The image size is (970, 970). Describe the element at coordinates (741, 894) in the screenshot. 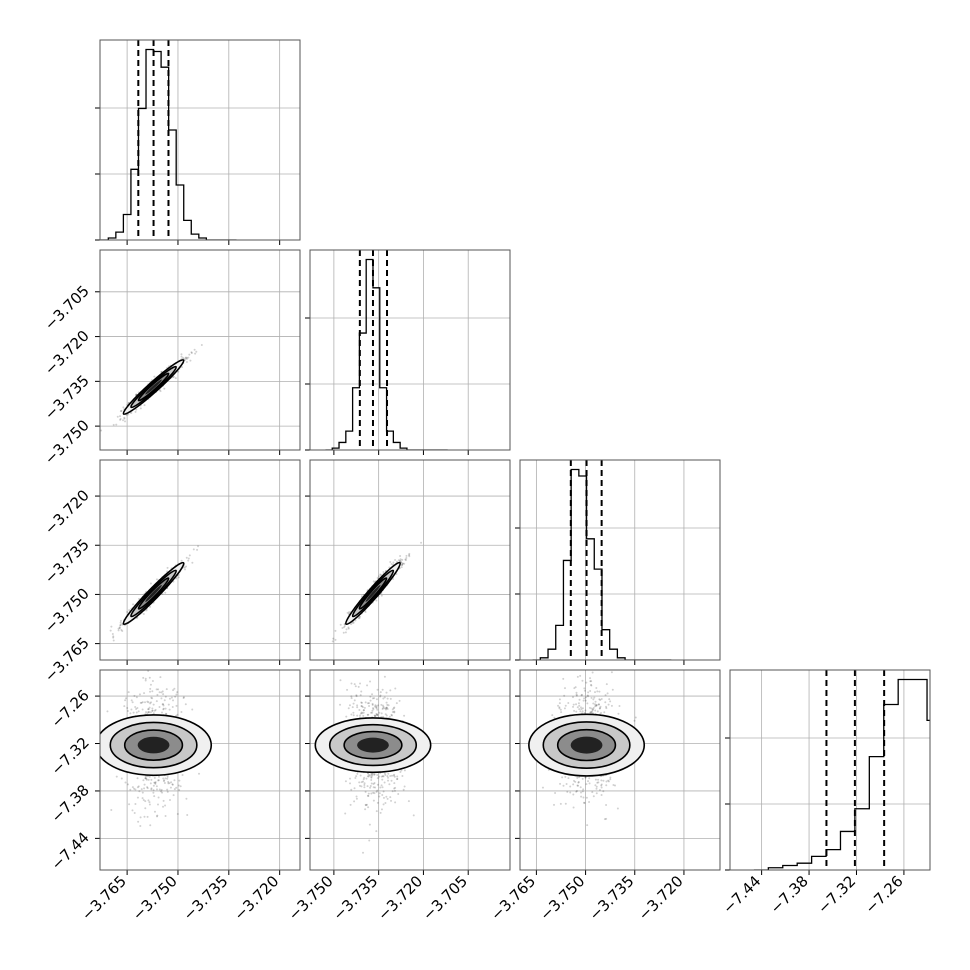

I see `x-tick-label: −7.44` at that location.